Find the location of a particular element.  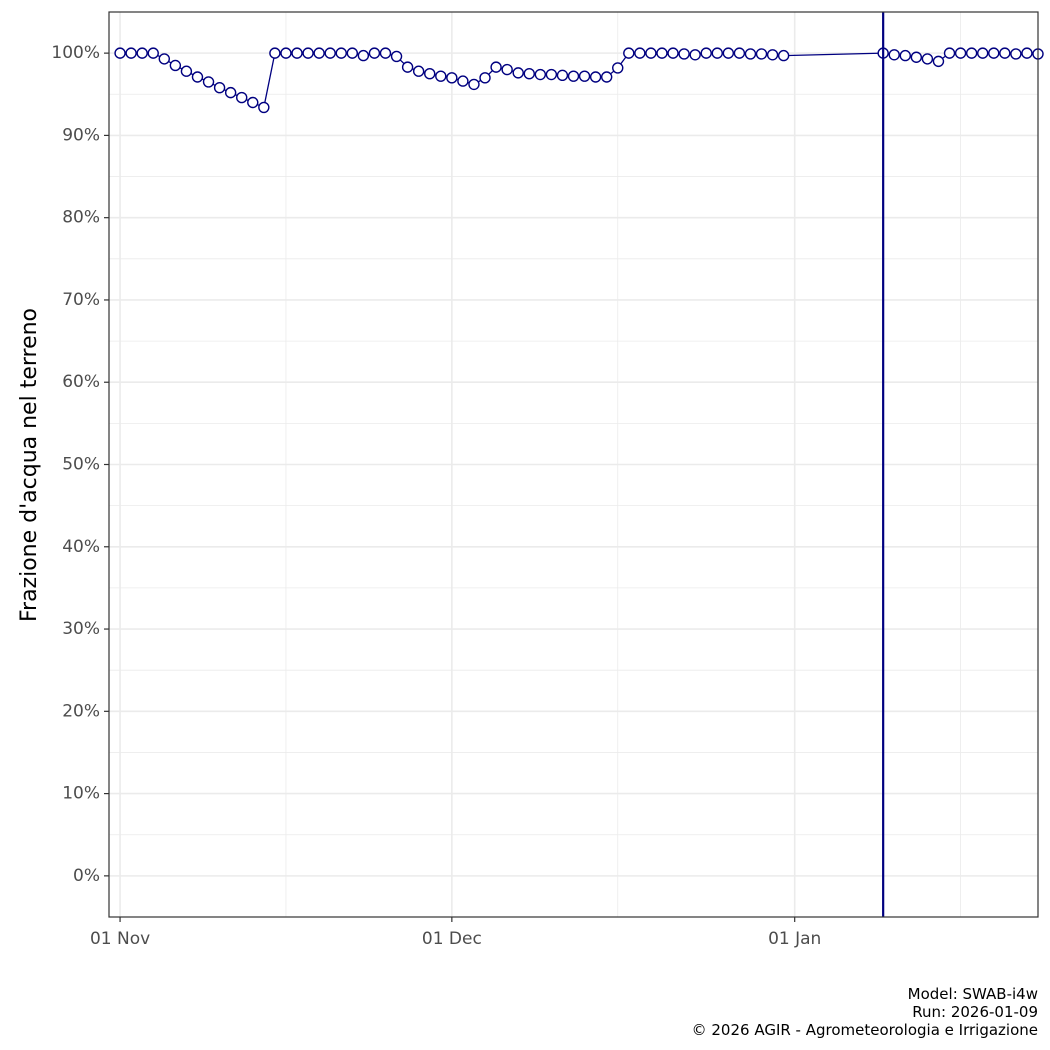

caption-run: Run: 2026-01-09 is located at coordinates (975, 1012).